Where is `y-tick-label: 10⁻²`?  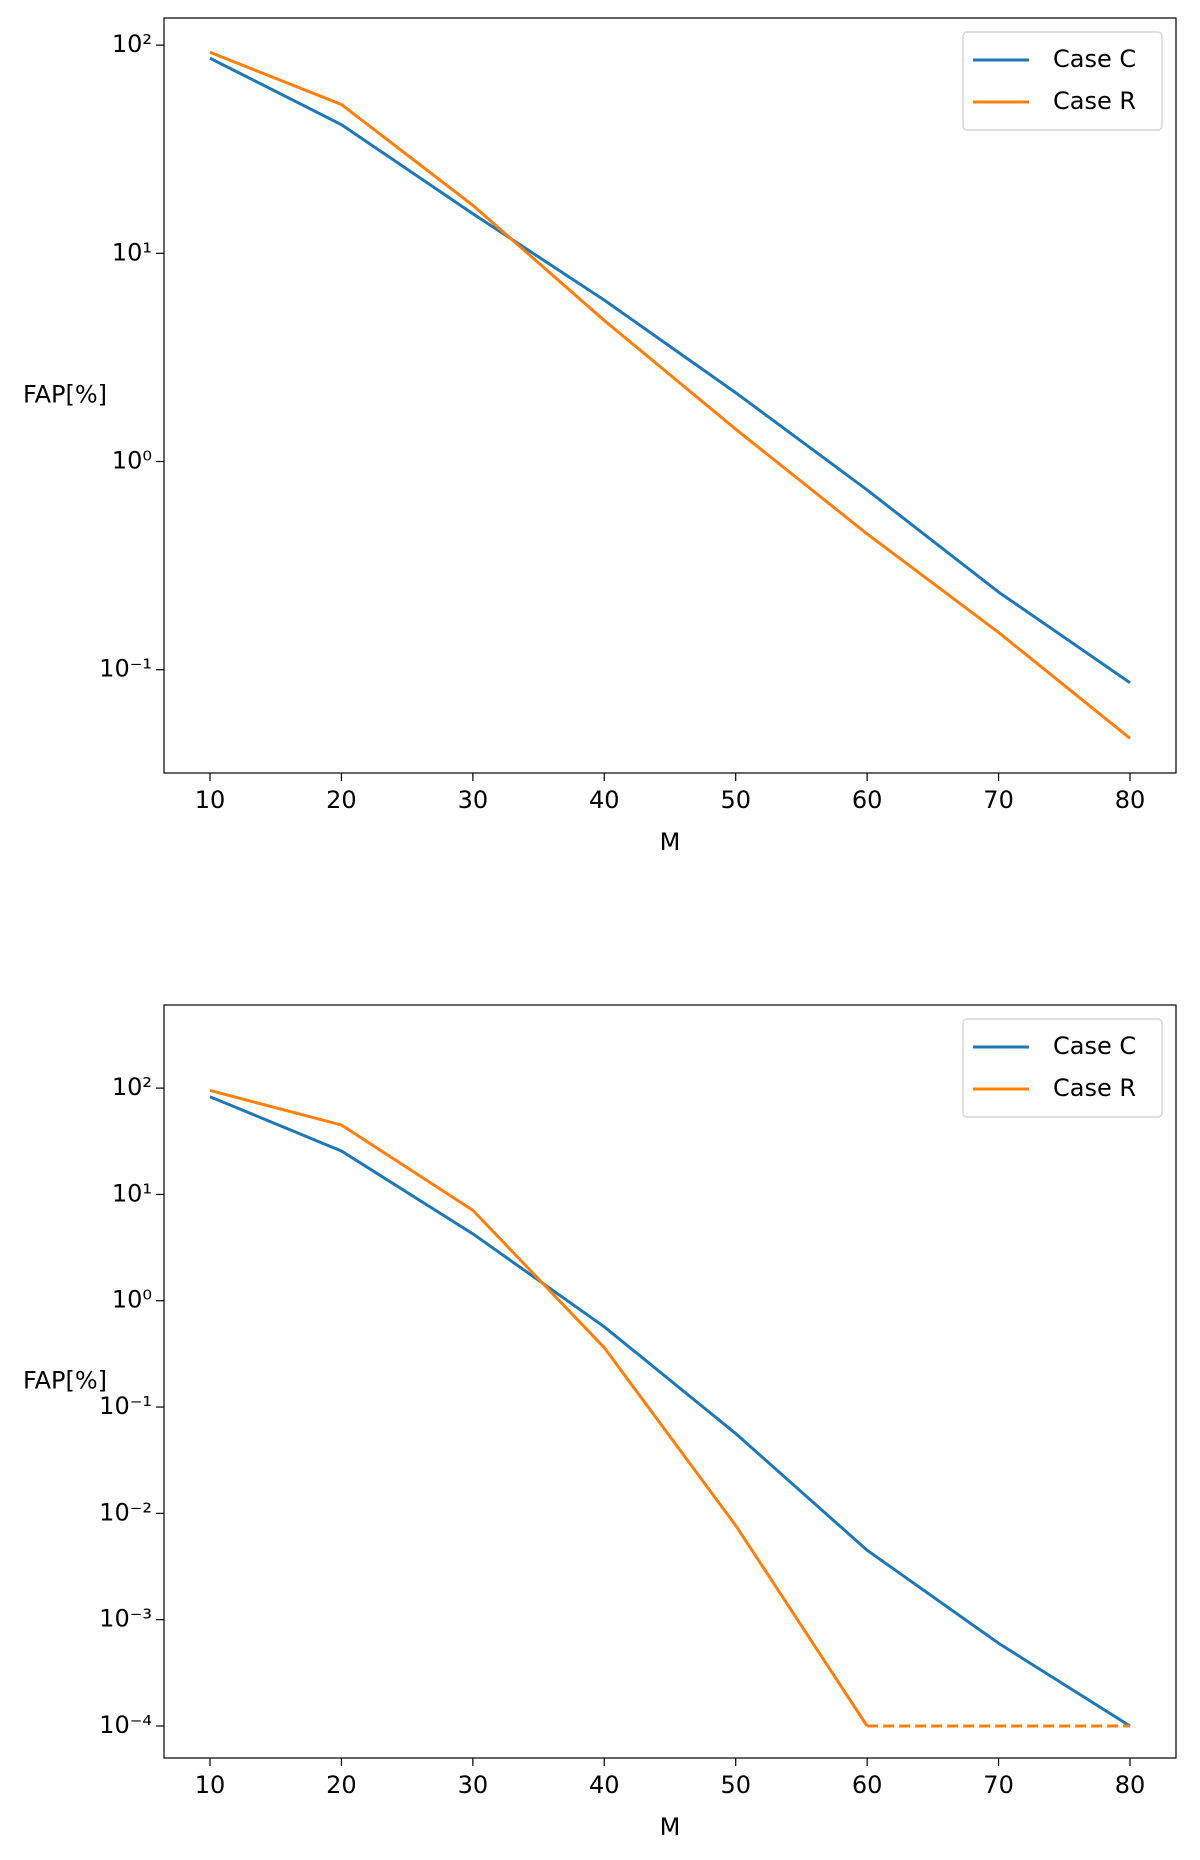
y-tick-label: 10⁻² is located at coordinates (125, 1512).